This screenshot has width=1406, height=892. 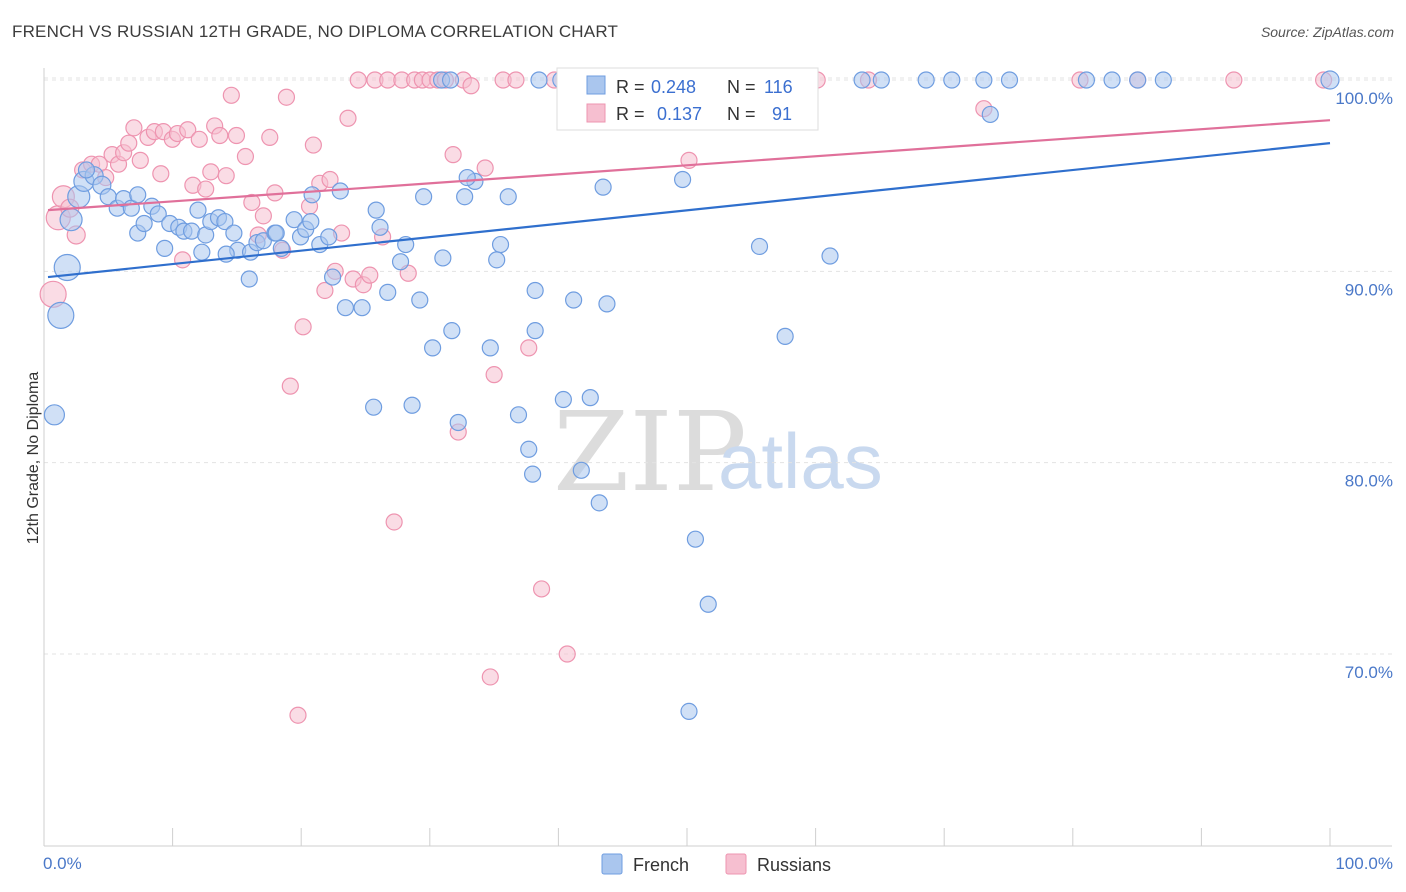 What do you see at coordinates (741, 87) in the screenshot?
I see `legend-french-n-label: N =` at bounding box center [741, 87].